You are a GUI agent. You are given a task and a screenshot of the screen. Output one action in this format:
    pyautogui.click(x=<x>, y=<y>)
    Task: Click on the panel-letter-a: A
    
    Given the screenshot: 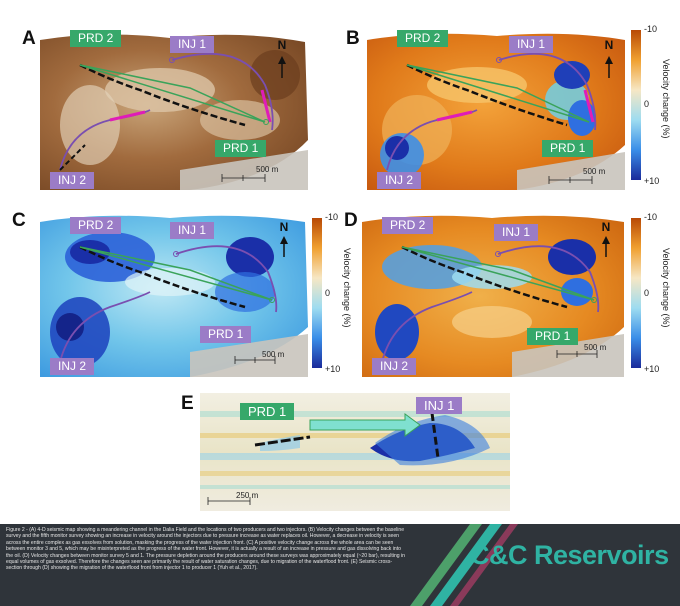 What is the action you would take?
    pyautogui.click(x=29, y=38)
    